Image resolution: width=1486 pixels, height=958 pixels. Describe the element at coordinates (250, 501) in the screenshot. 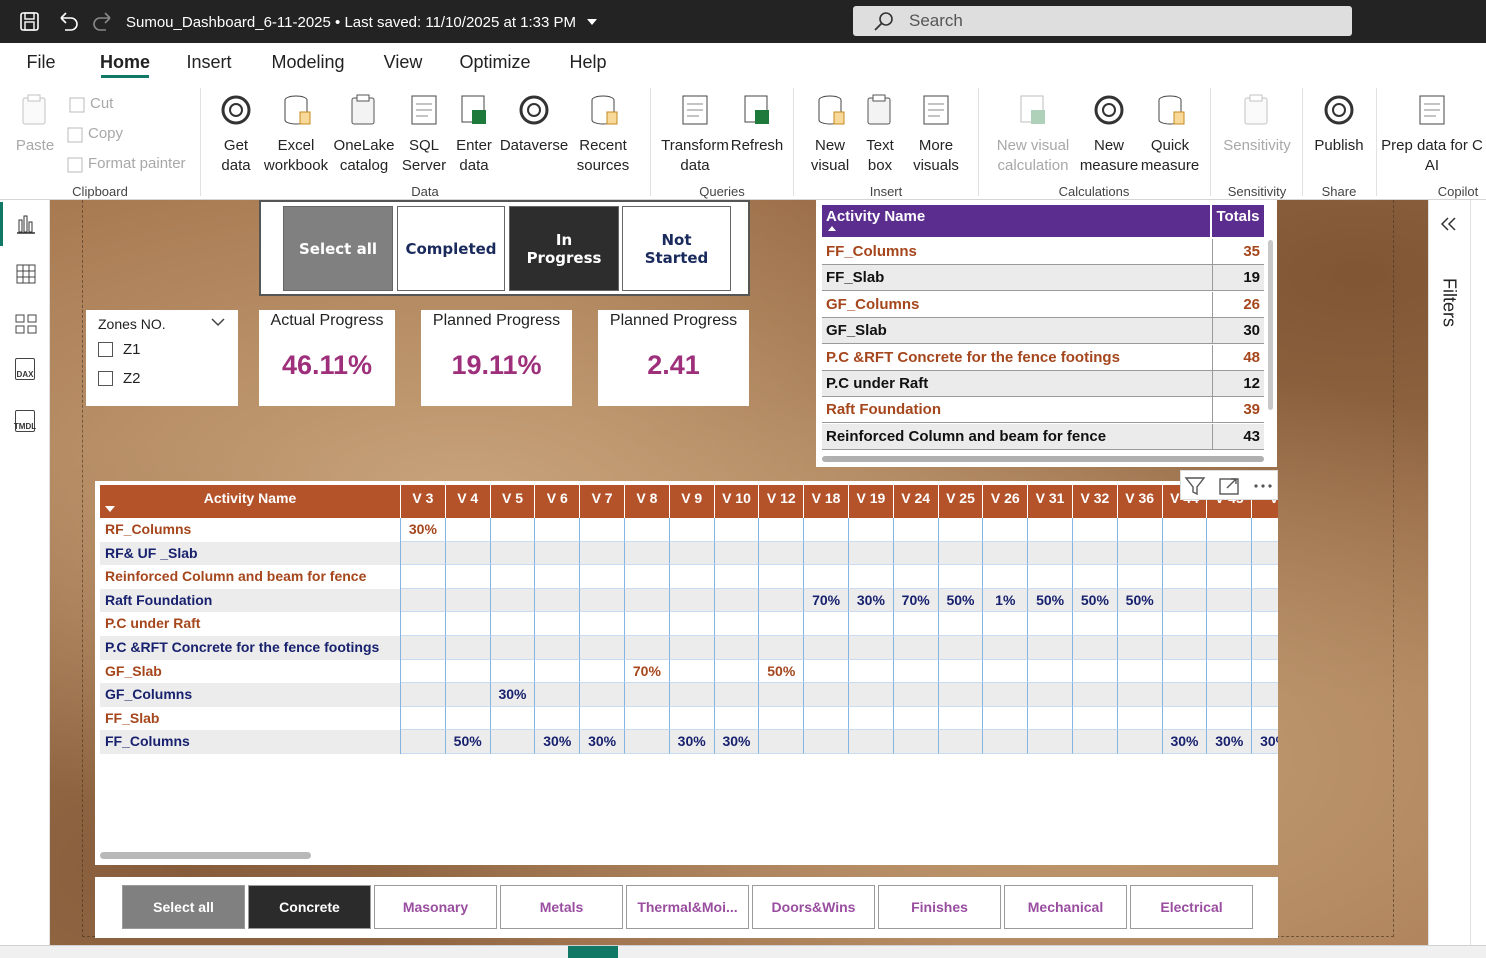

I see `row-header: Activity Name` at that location.